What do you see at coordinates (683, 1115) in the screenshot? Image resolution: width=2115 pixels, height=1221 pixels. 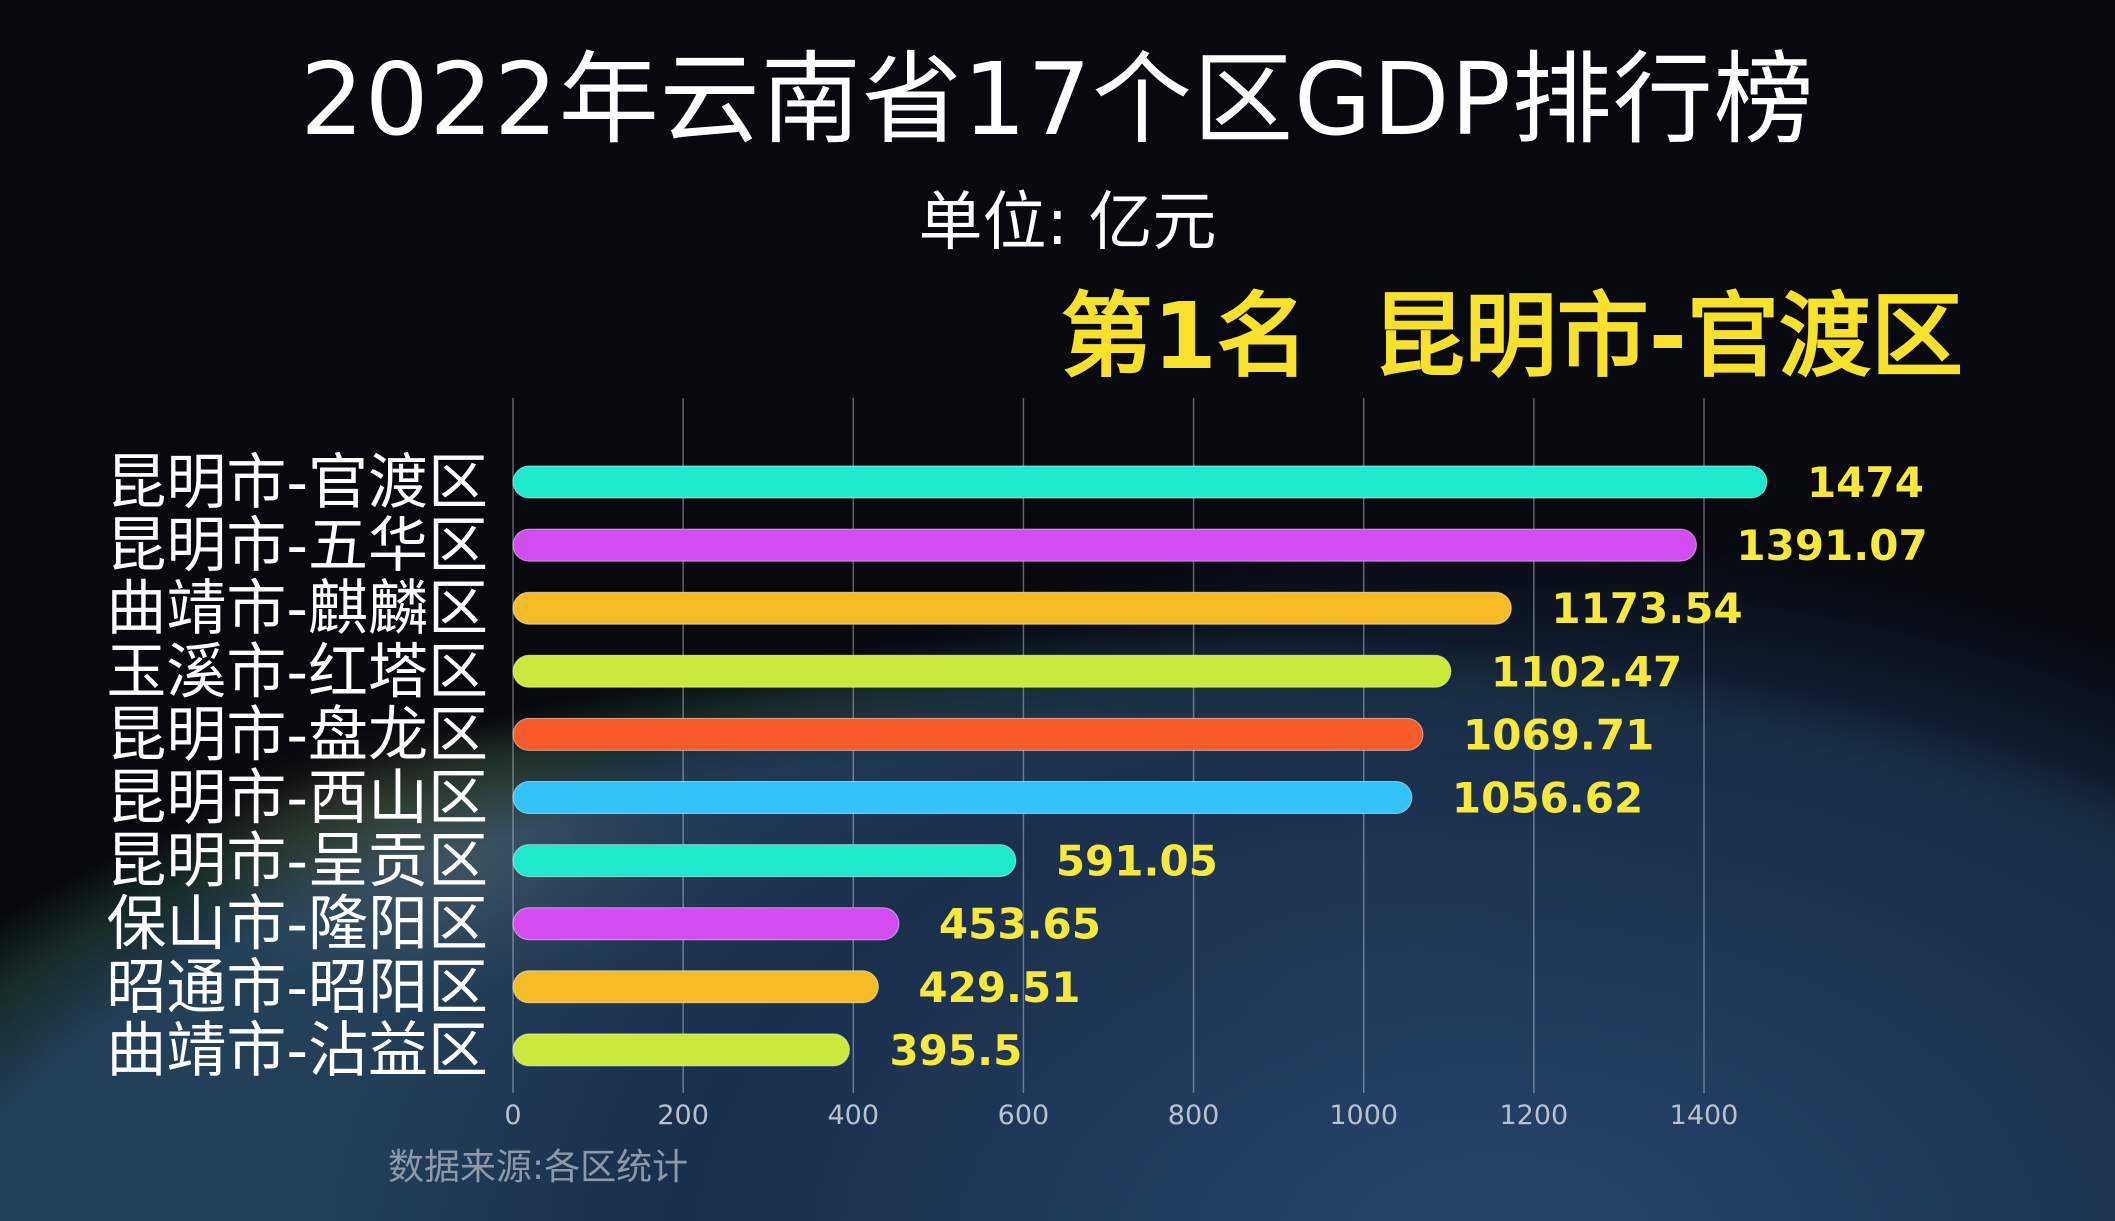 I see `x-tick-label: 200` at bounding box center [683, 1115].